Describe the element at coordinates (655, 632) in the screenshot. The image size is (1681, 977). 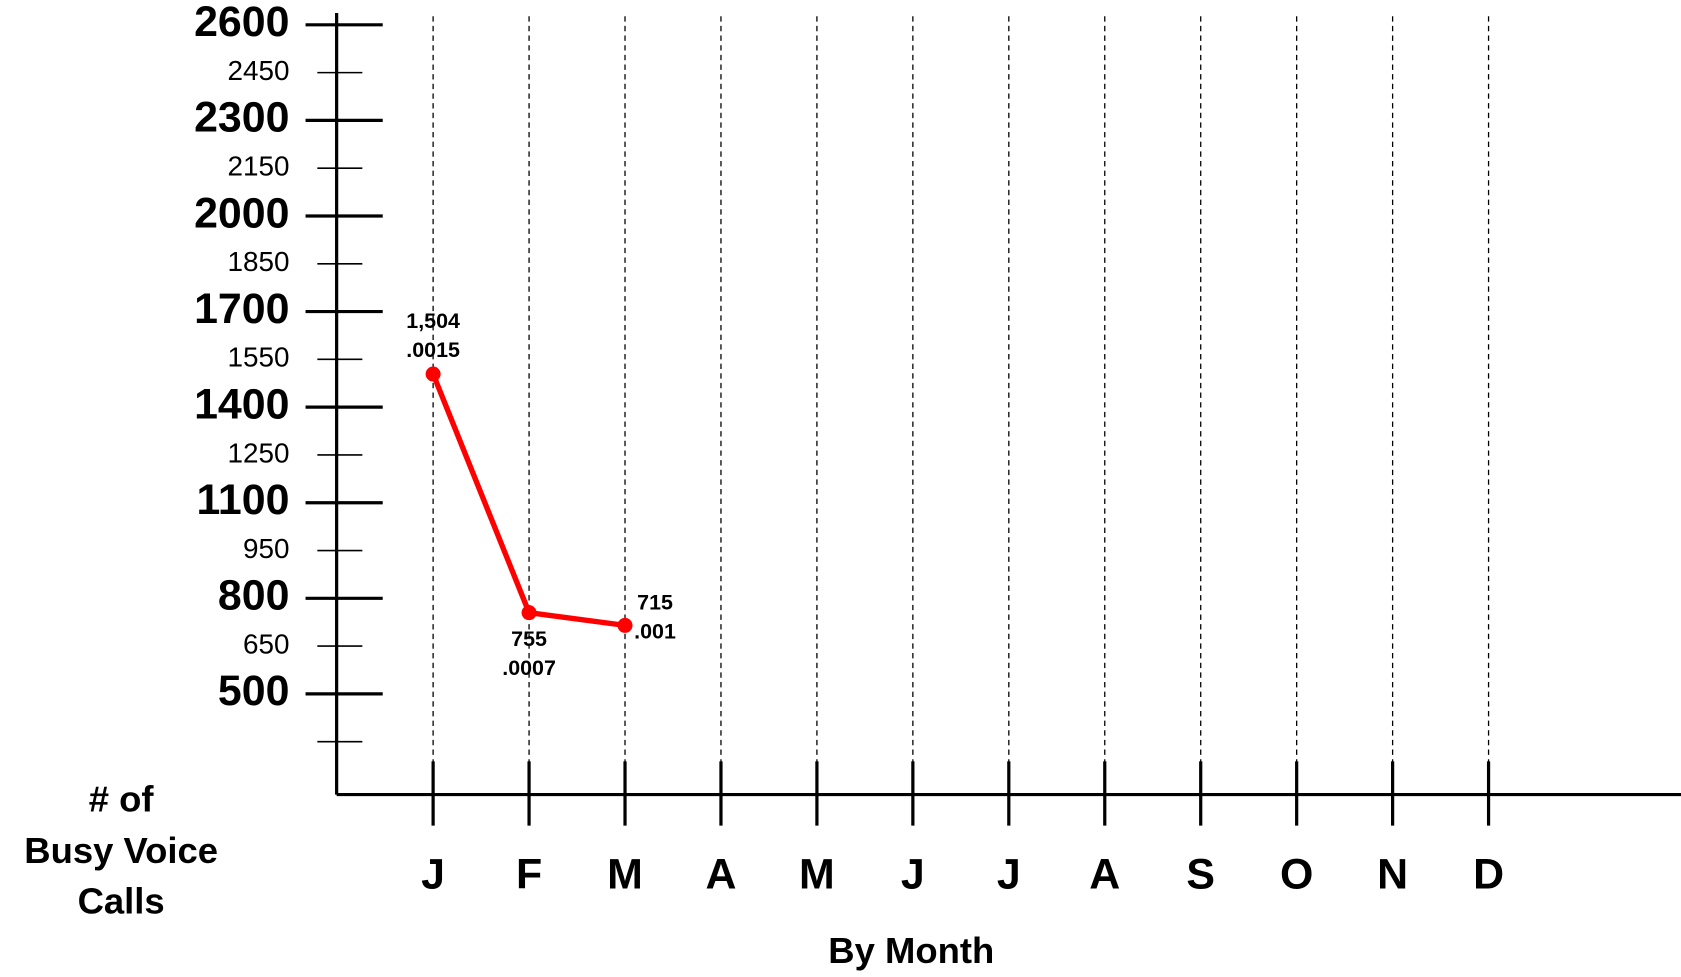
I see `rate-label: .001` at that location.